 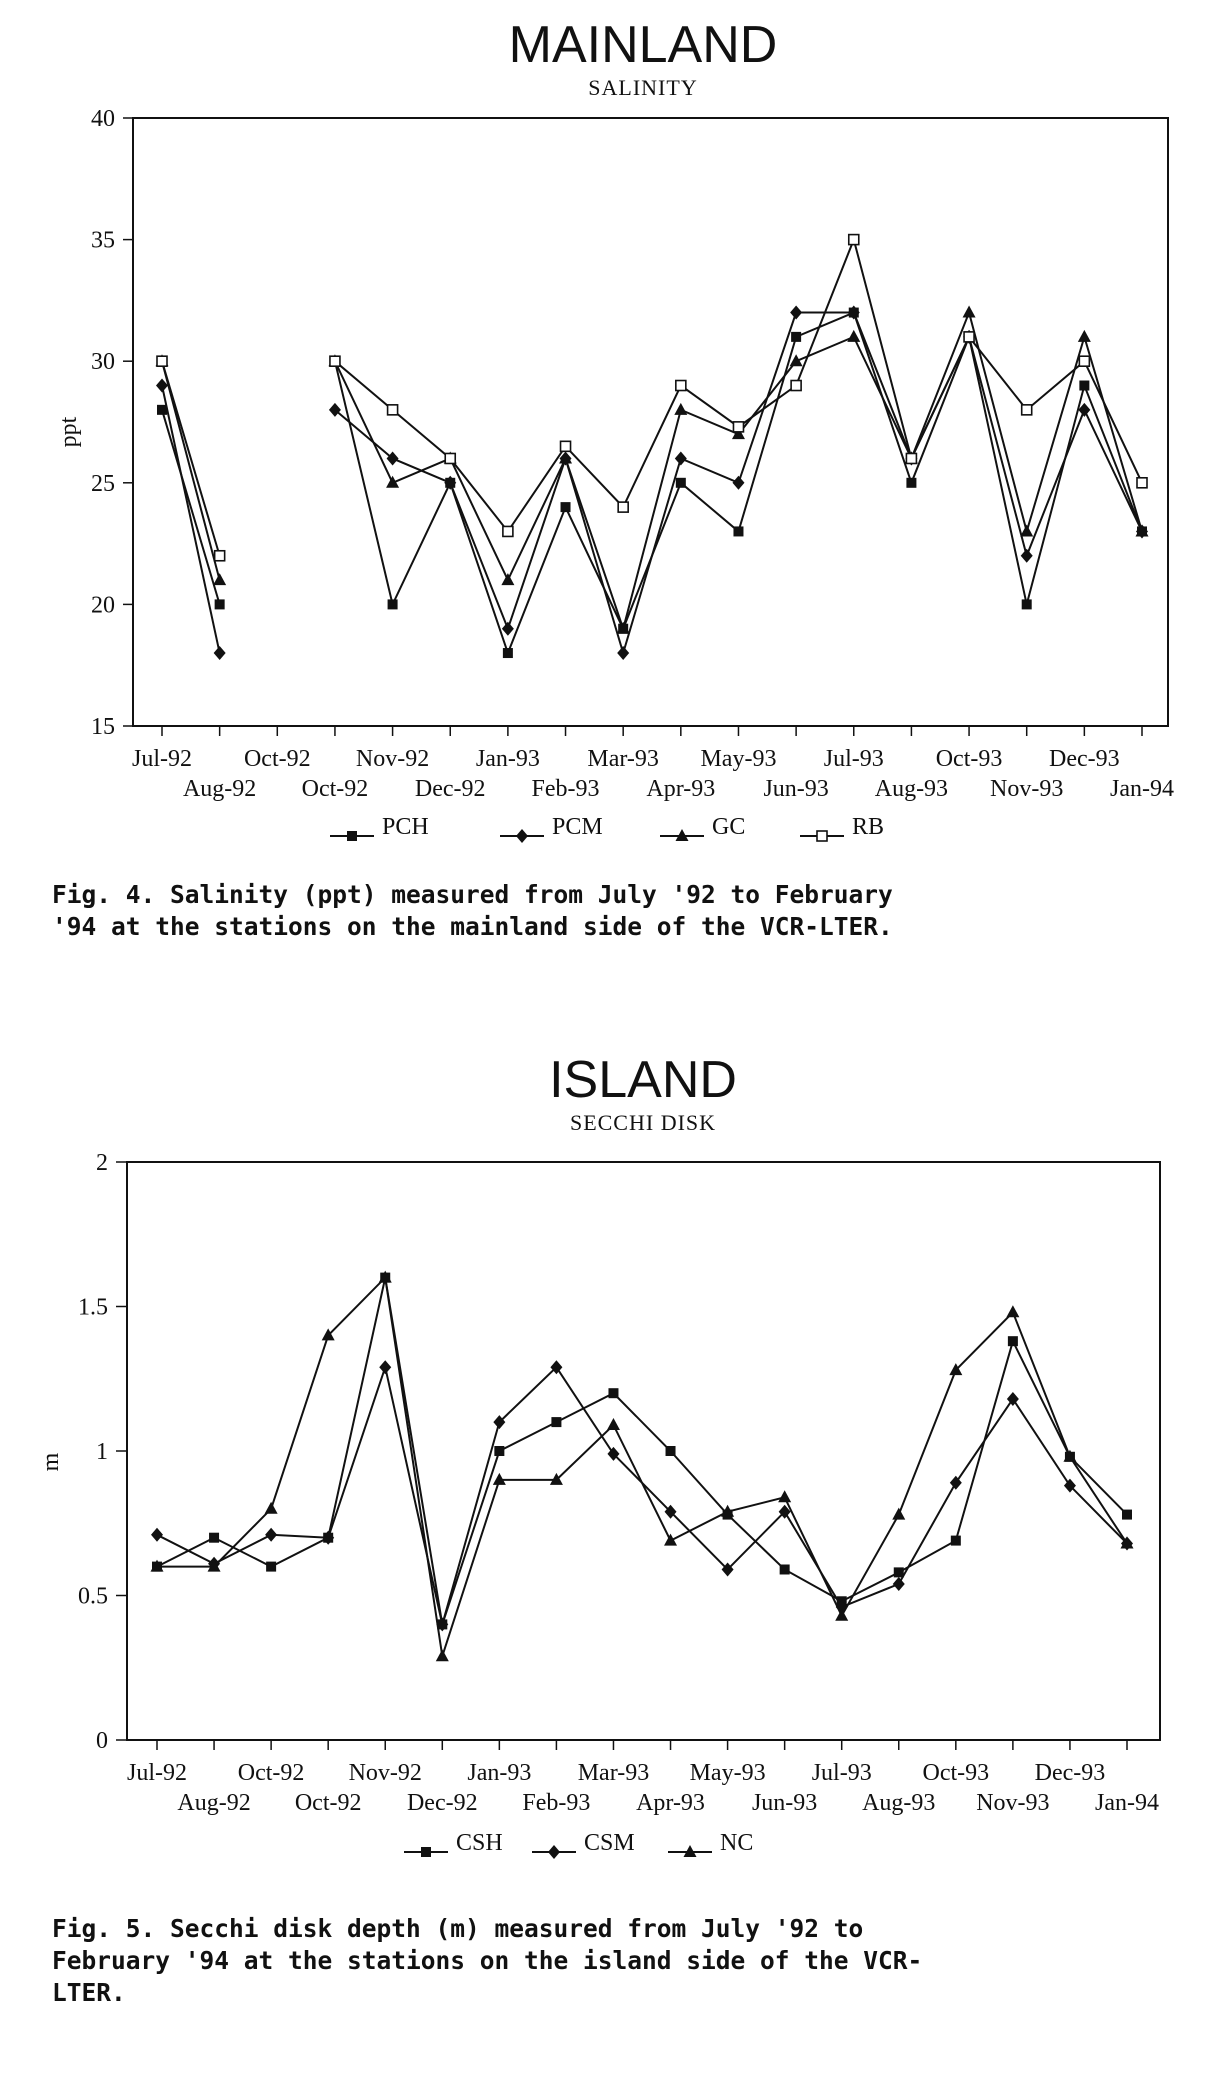 I want to click on y-tick-labels: 0 0.5 1 1.5 2, so click(x=102, y=1452).